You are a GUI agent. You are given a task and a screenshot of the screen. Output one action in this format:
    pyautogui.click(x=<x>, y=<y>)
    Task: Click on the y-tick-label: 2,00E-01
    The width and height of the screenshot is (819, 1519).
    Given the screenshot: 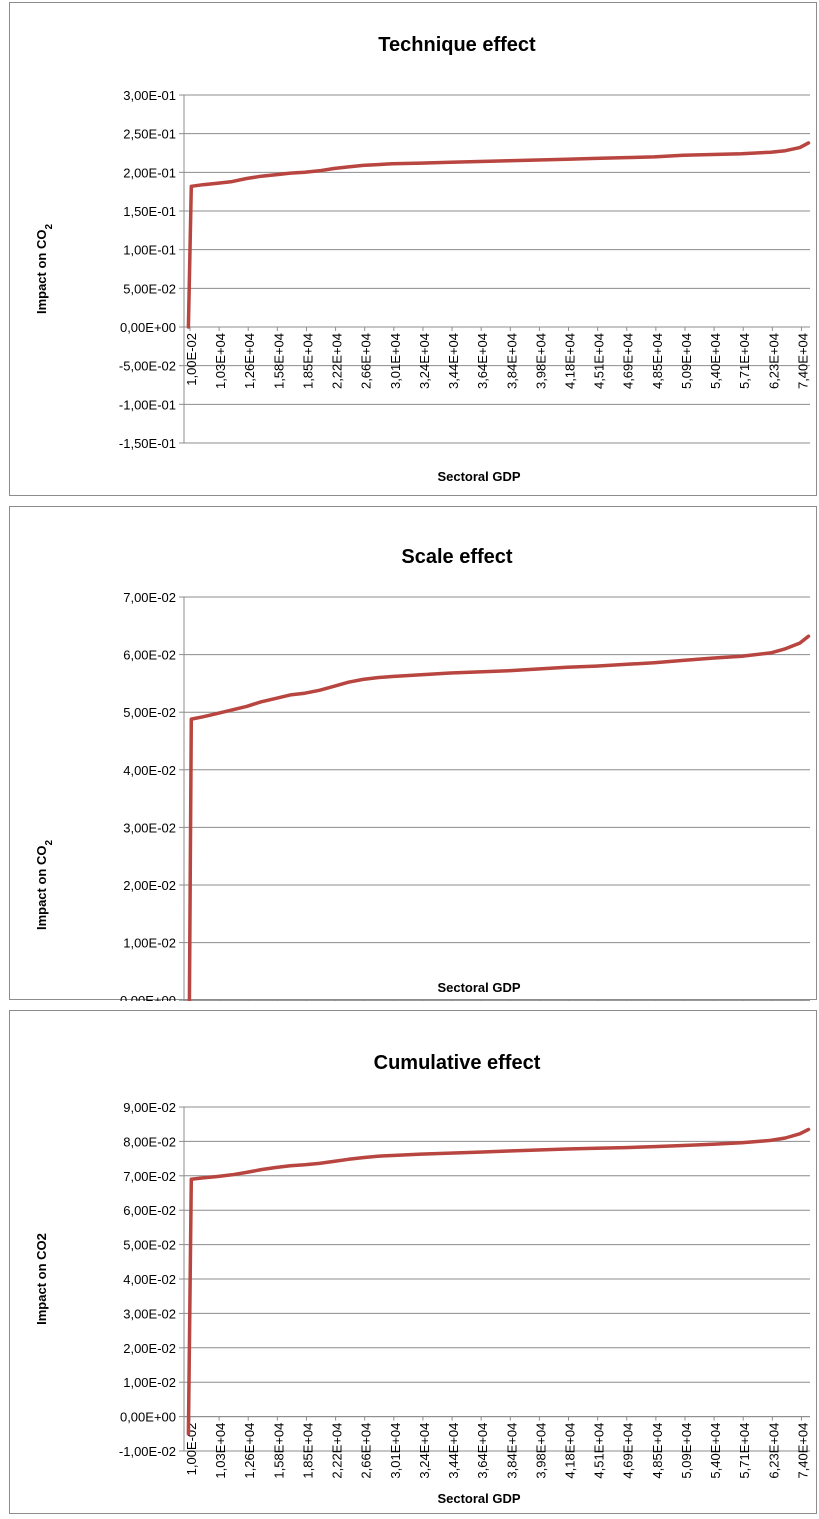 What is the action you would take?
    pyautogui.click(x=149, y=172)
    